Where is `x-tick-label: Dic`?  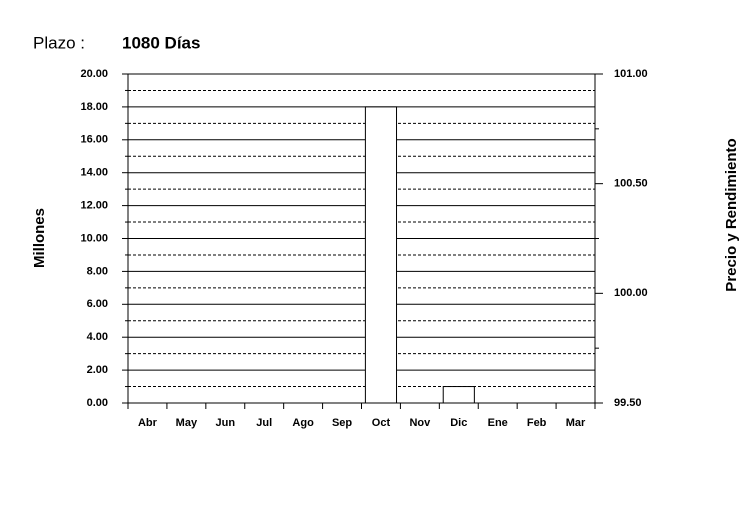 x-tick-label: Dic is located at coordinates (458, 423).